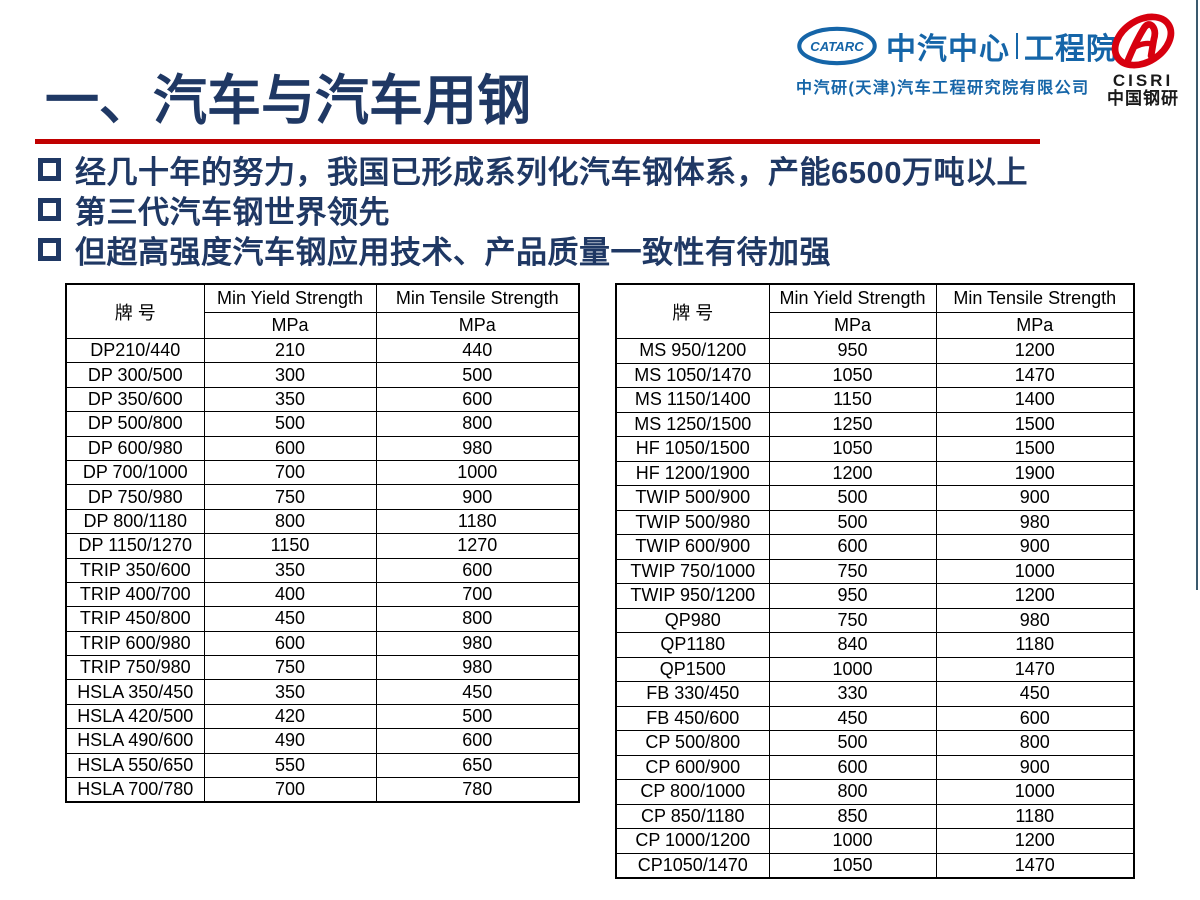 The width and height of the screenshot is (1200, 900). I want to click on catarc-name-sub: 工程院, so click(1070, 49).